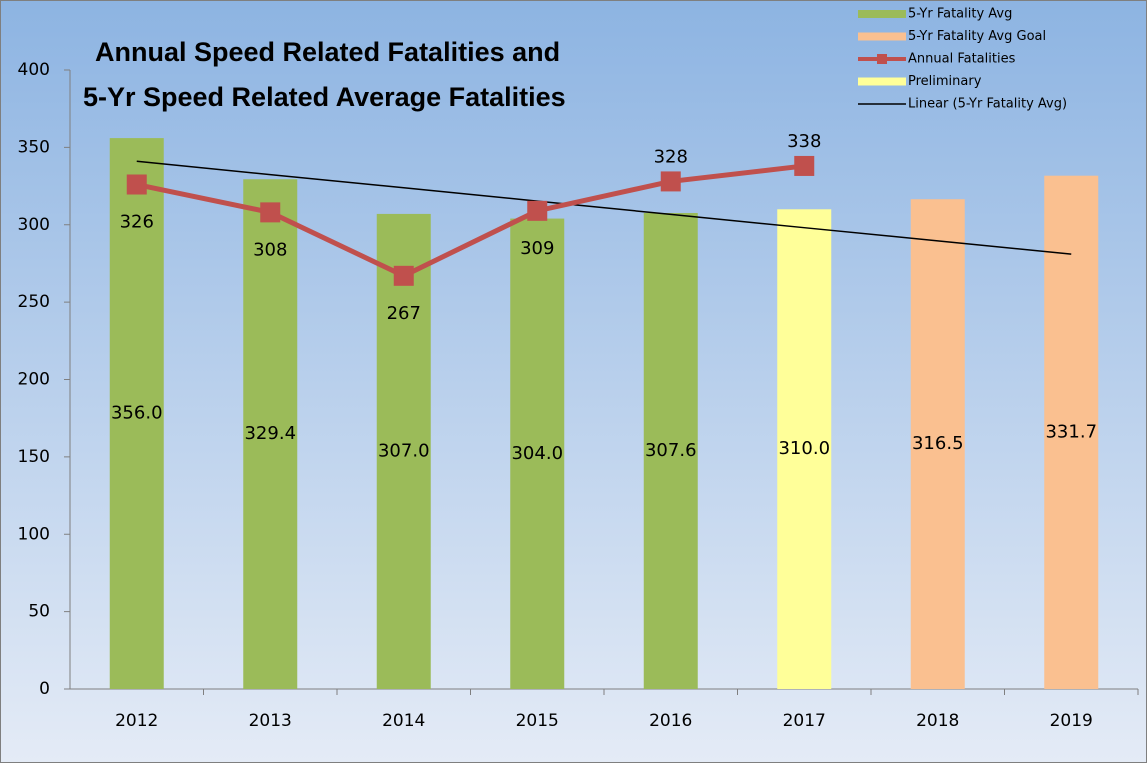 The width and height of the screenshot is (1147, 763). Describe the element at coordinates (270, 721) in the screenshot. I see `x-tick-label: 2013` at that location.